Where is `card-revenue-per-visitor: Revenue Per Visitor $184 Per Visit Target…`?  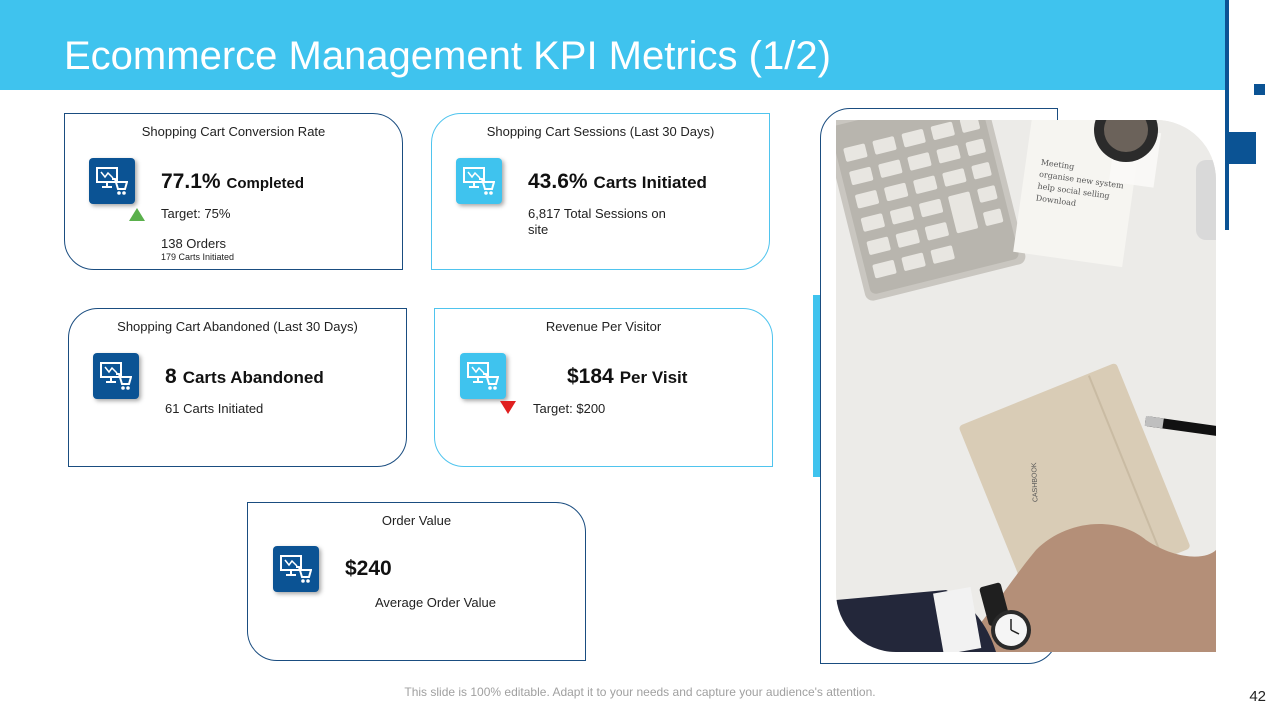
card-revenue-per-visitor: Revenue Per Visitor $184 Per Visit Target… is located at coordinates (603, 387).